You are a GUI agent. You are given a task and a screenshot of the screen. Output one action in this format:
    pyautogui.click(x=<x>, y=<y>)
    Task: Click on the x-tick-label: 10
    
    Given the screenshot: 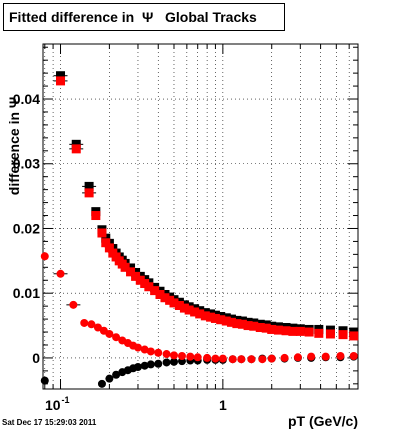 What is the action you would take?
    pyautogui.click(x=53, y=405)
    